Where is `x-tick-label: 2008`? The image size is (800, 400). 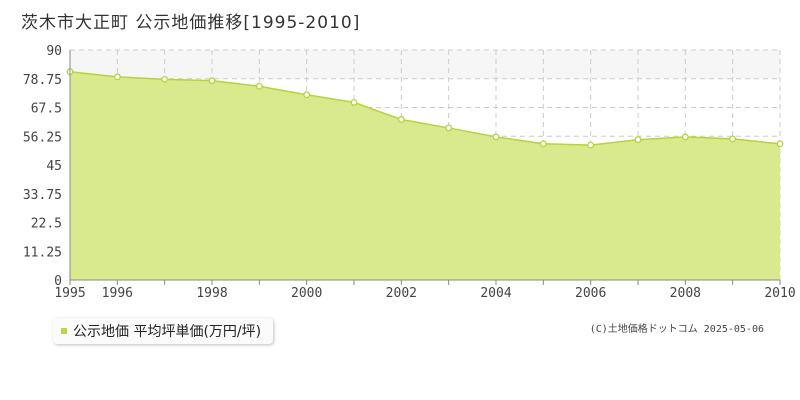
x-tick-label: 2008 is located at coordinates (685, 293).